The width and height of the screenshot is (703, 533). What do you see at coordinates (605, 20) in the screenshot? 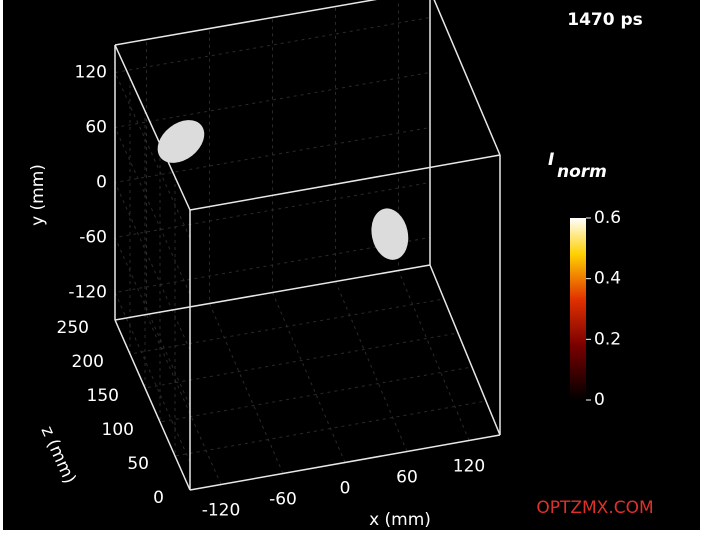
I see `time-label: 1470 ps` at bounding box center [605, 20].